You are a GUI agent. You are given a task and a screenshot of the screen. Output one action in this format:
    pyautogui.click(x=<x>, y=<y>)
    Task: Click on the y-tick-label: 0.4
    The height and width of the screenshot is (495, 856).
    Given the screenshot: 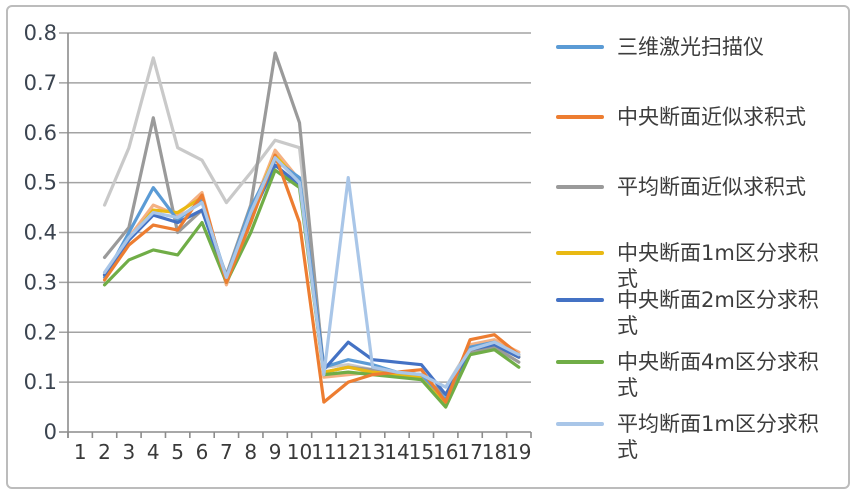 What is the action you would take?
    pyautogui.click(x=40, y=233)
    